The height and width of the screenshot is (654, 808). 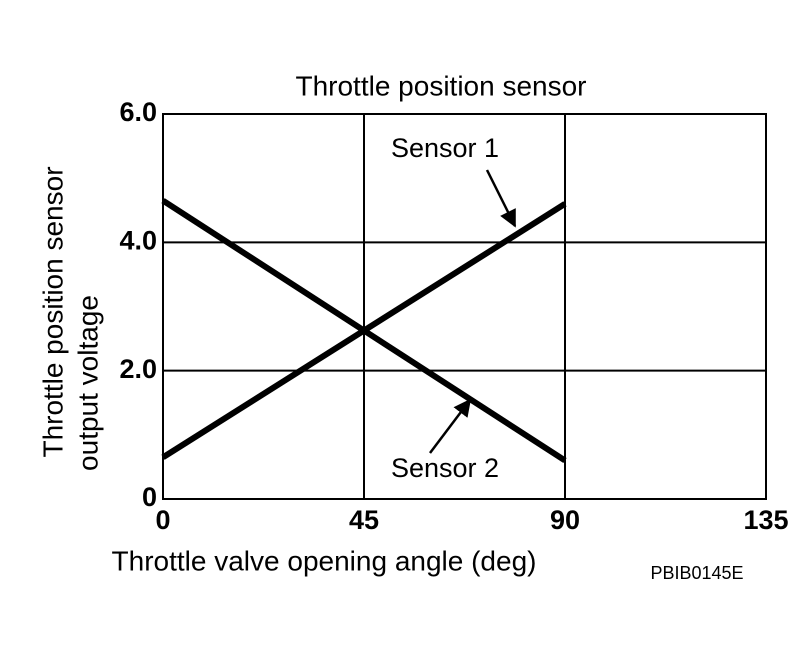 I want to click on y-tick-label: 0, so click(x=149, y=497).